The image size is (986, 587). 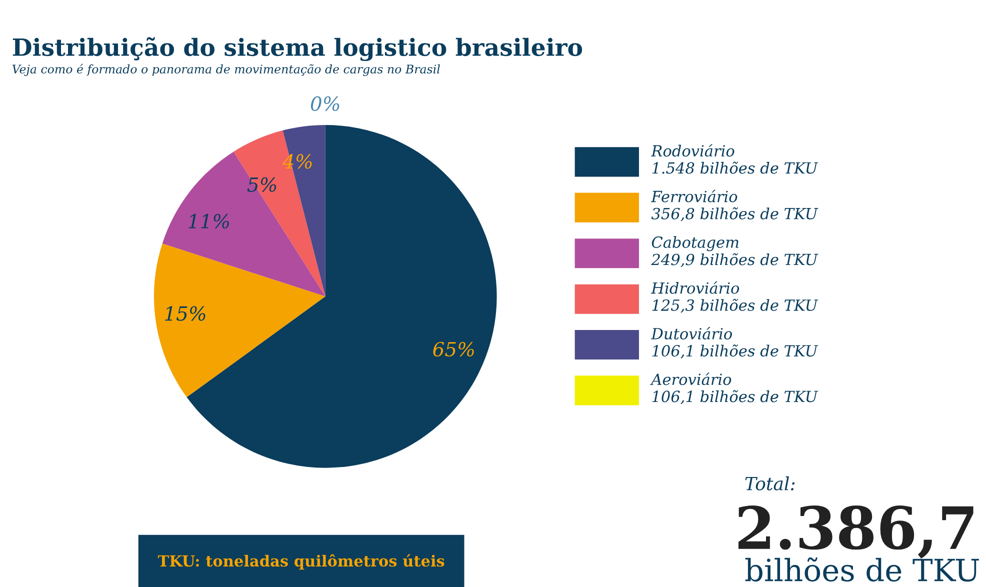 I want to click on text: bilhões de TKU, so click(x=862, y=569).